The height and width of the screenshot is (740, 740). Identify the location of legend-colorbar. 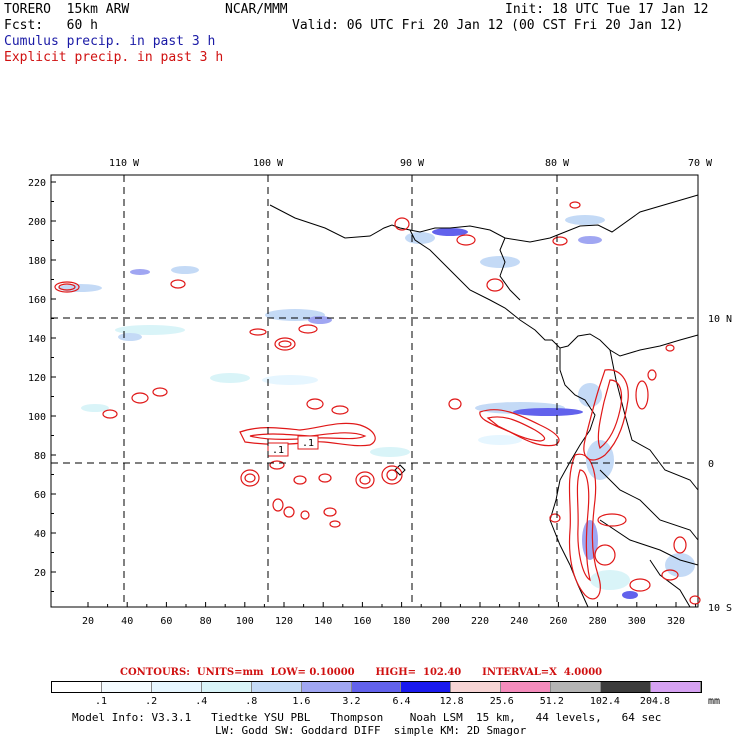
(376, 687).